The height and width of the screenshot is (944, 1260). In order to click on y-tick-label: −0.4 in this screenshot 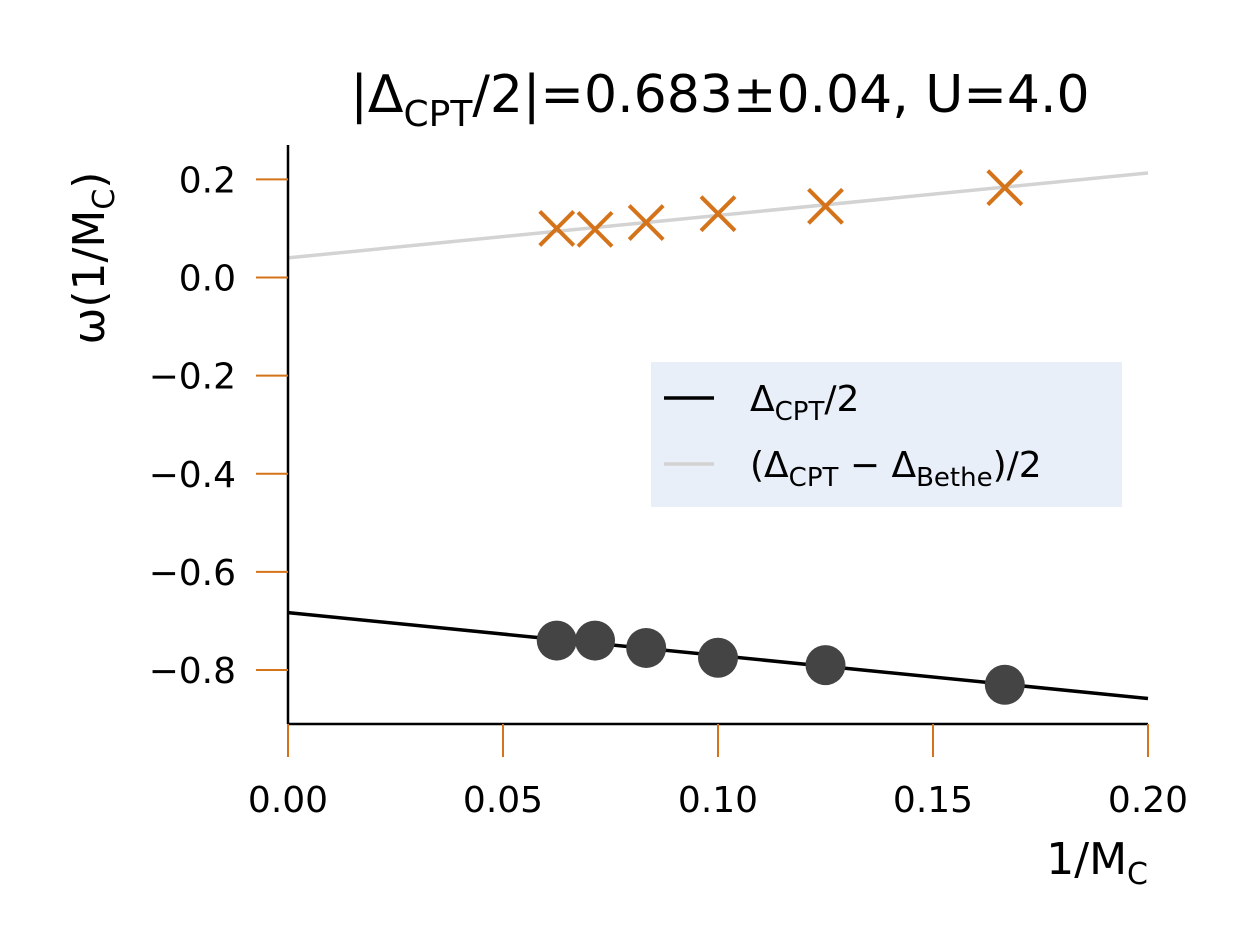, I will do `click(192, 475)`.